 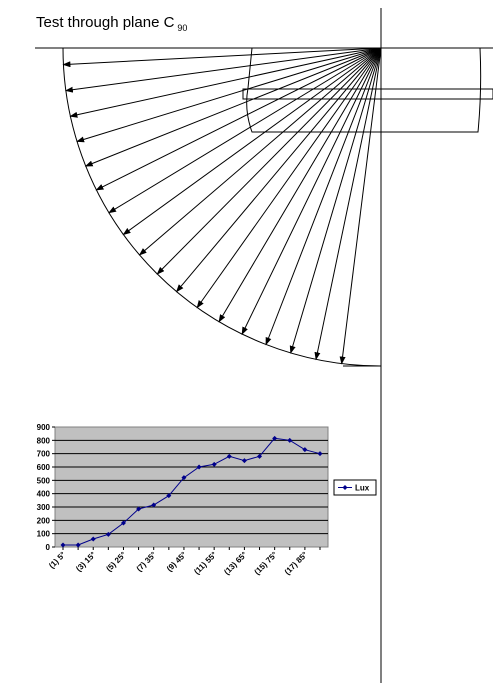 I want to click on legend: Lux, so click(x=355, y=487).